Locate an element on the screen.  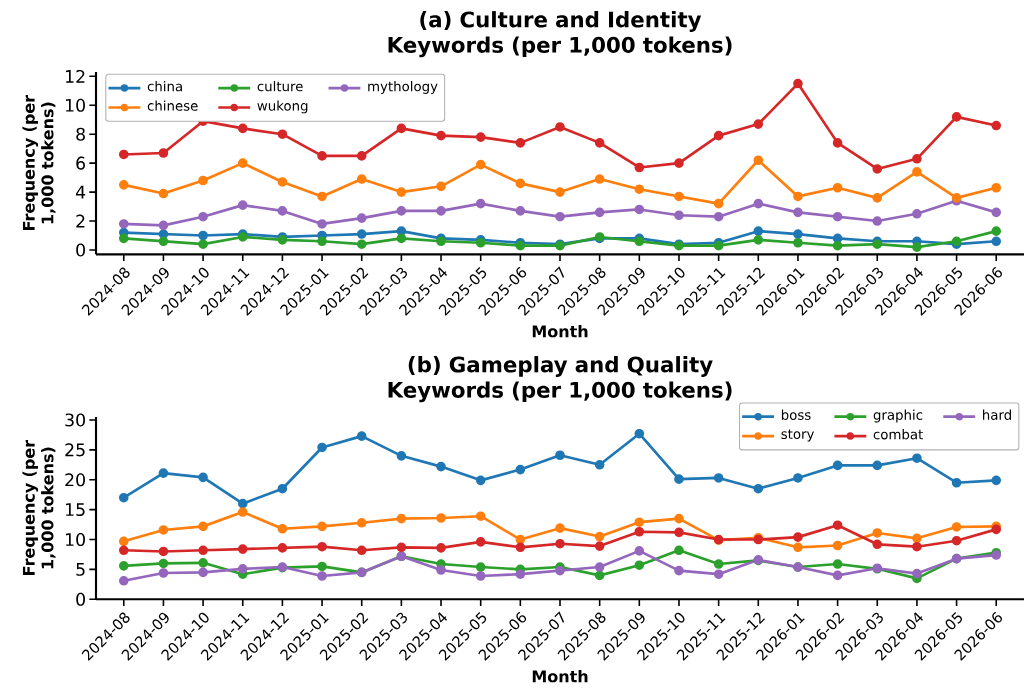
chart-title: (b) Gameplay and Quality Keywords (per 1,000 tokens) is located at coordinates (560, 379).